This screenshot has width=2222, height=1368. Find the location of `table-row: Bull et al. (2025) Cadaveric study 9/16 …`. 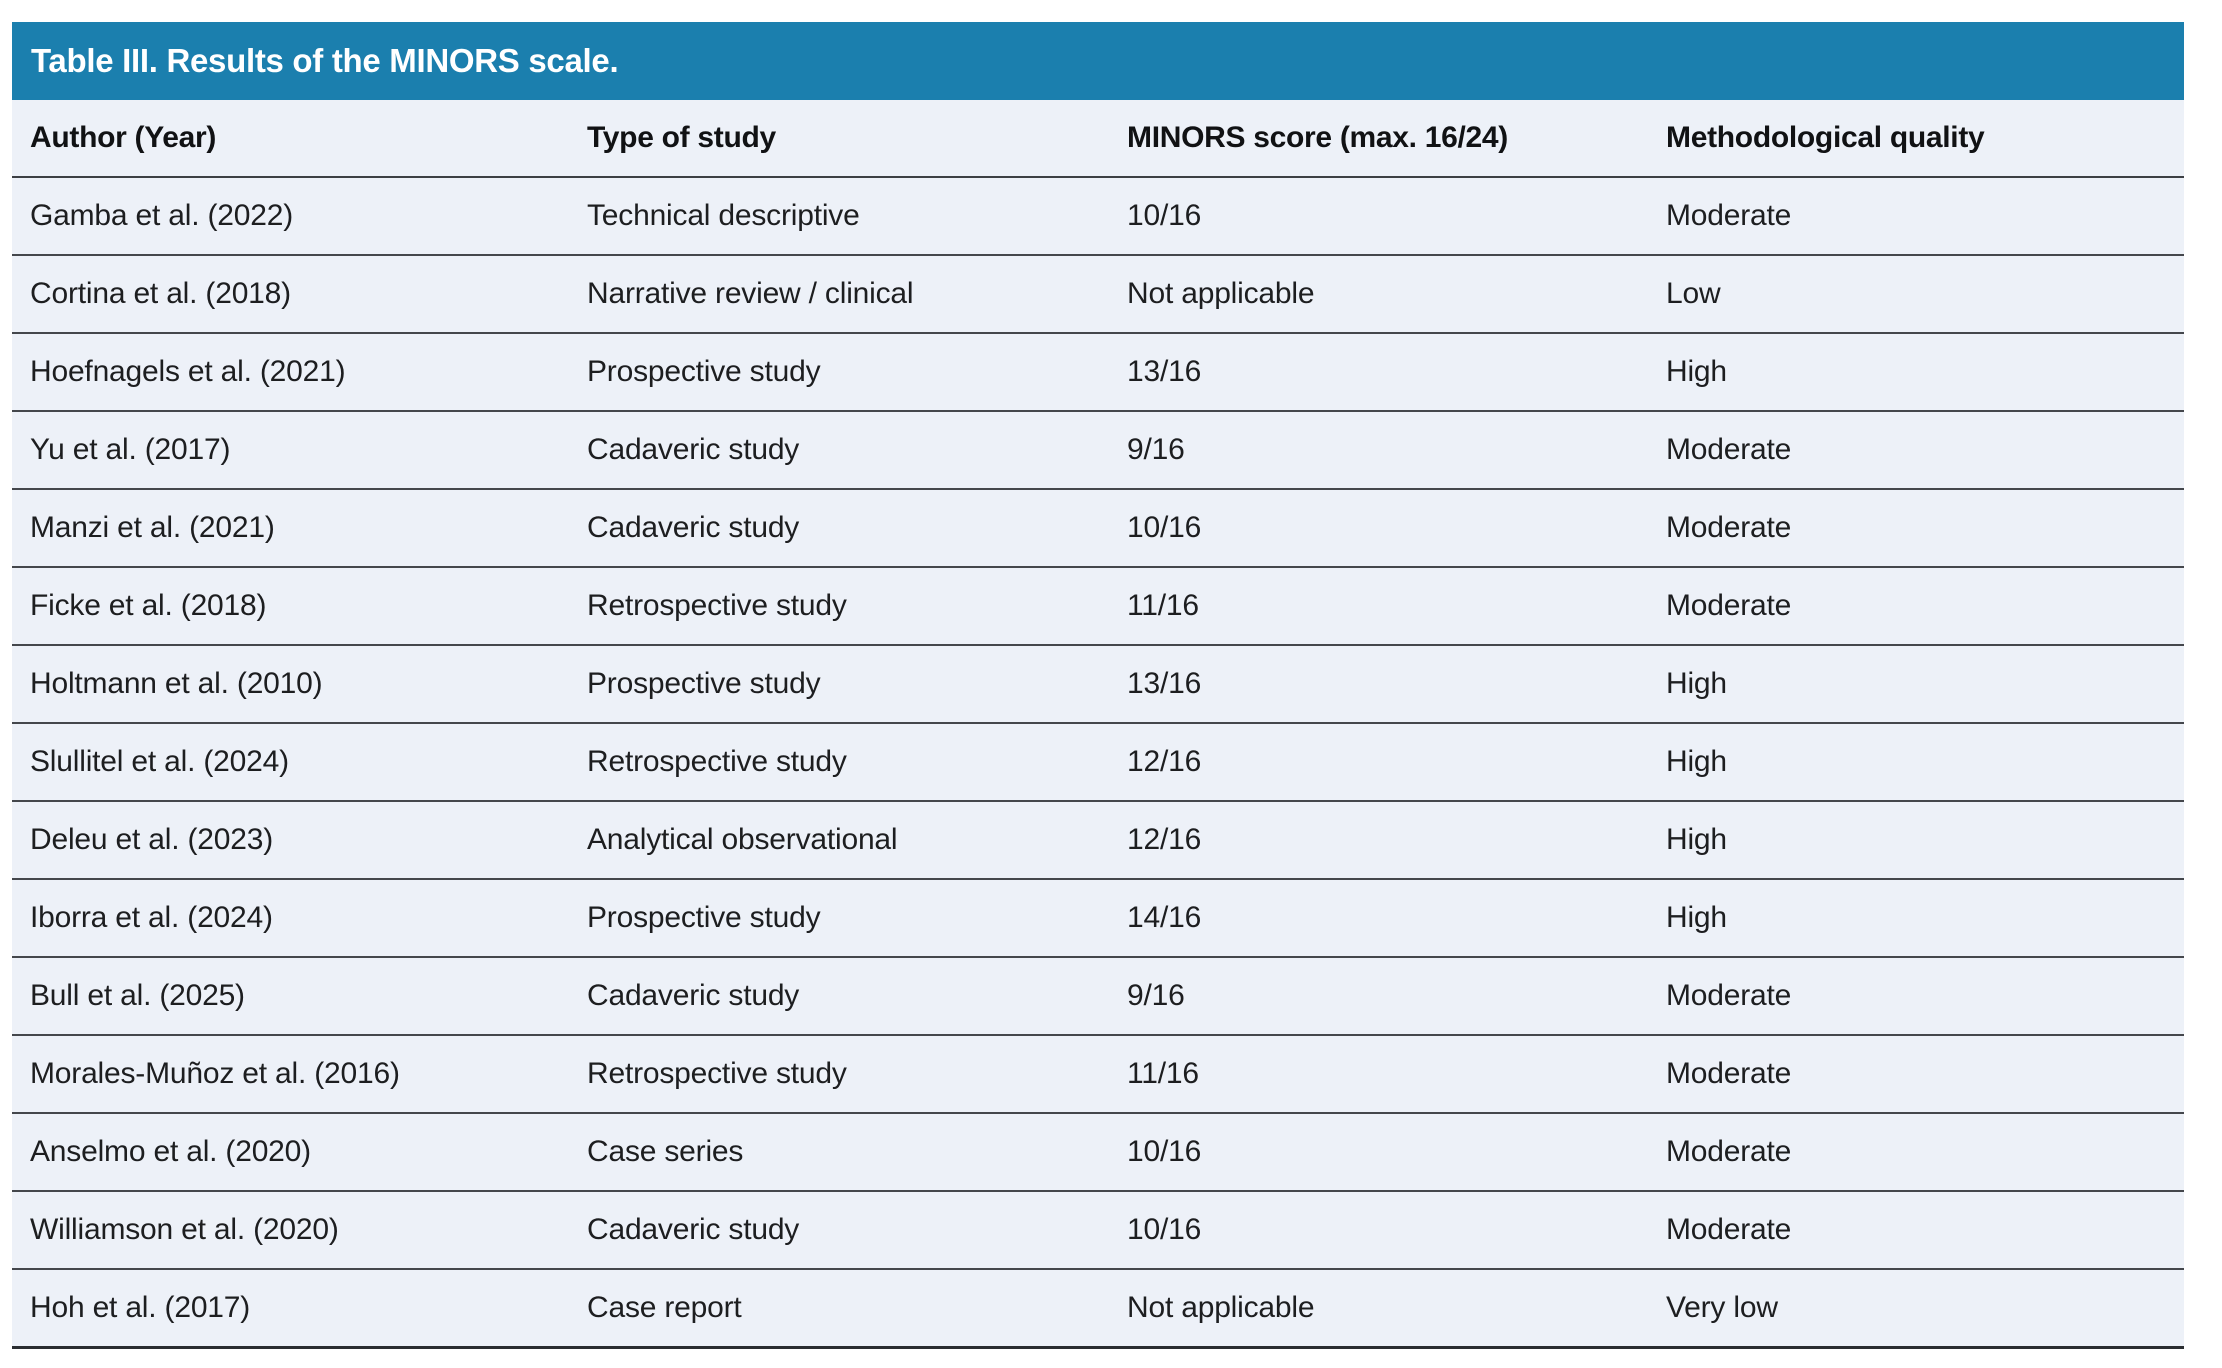

table-row: Bull et al. (2025) Cadaveric study 9/16 … is located at coordinates (1098, 996).